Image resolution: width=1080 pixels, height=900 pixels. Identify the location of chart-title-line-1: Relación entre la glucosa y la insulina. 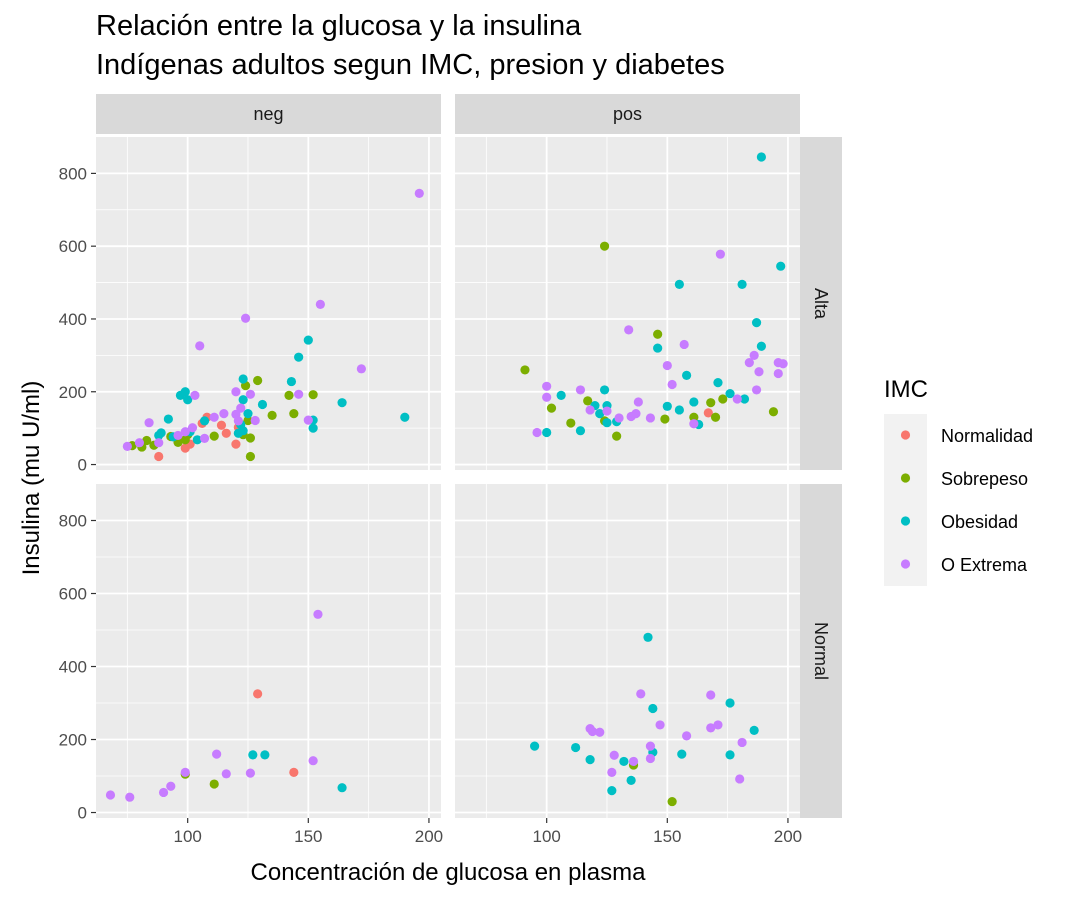
(339, 26).